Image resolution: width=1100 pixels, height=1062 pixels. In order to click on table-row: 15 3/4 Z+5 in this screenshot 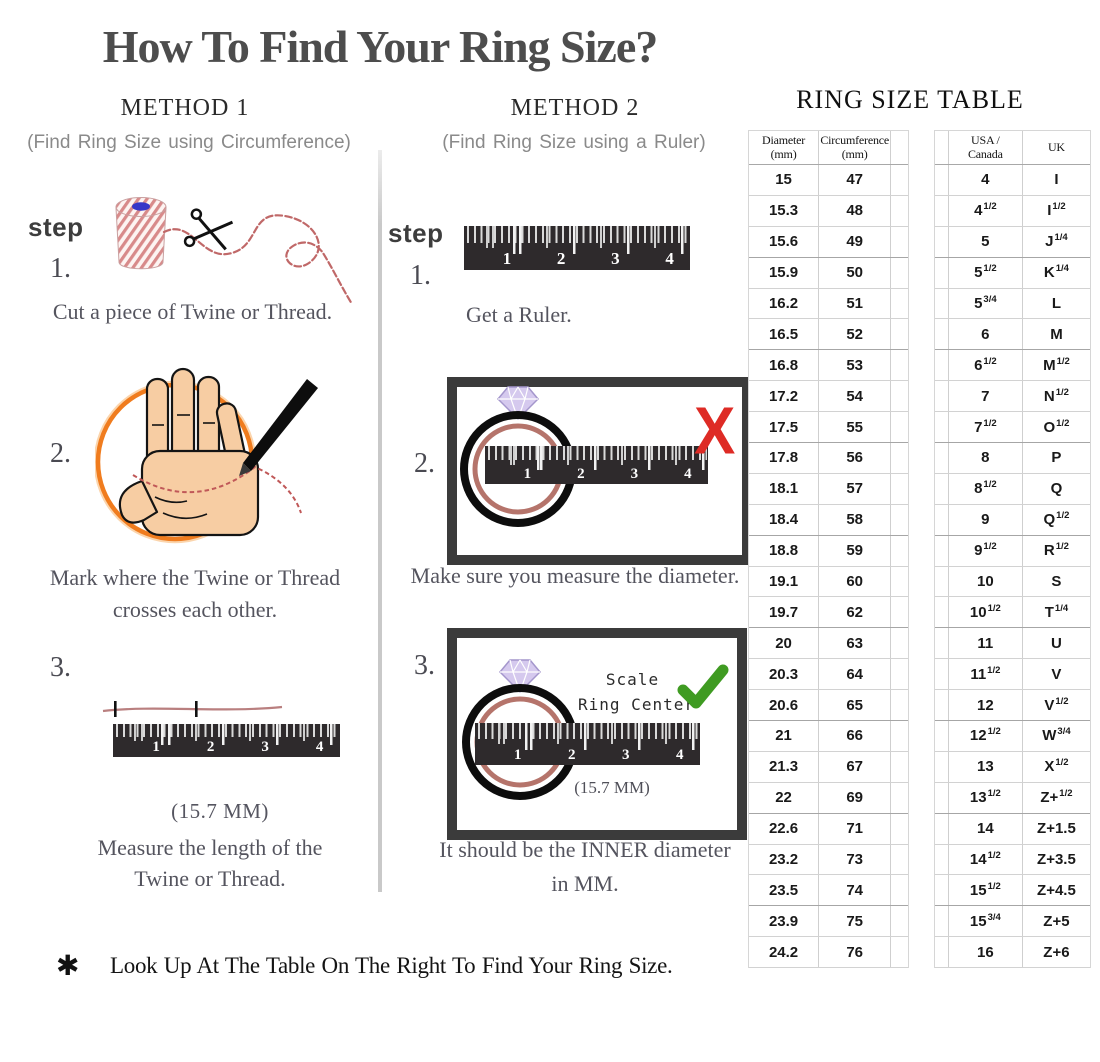, I will do `click(1012, 922)`.